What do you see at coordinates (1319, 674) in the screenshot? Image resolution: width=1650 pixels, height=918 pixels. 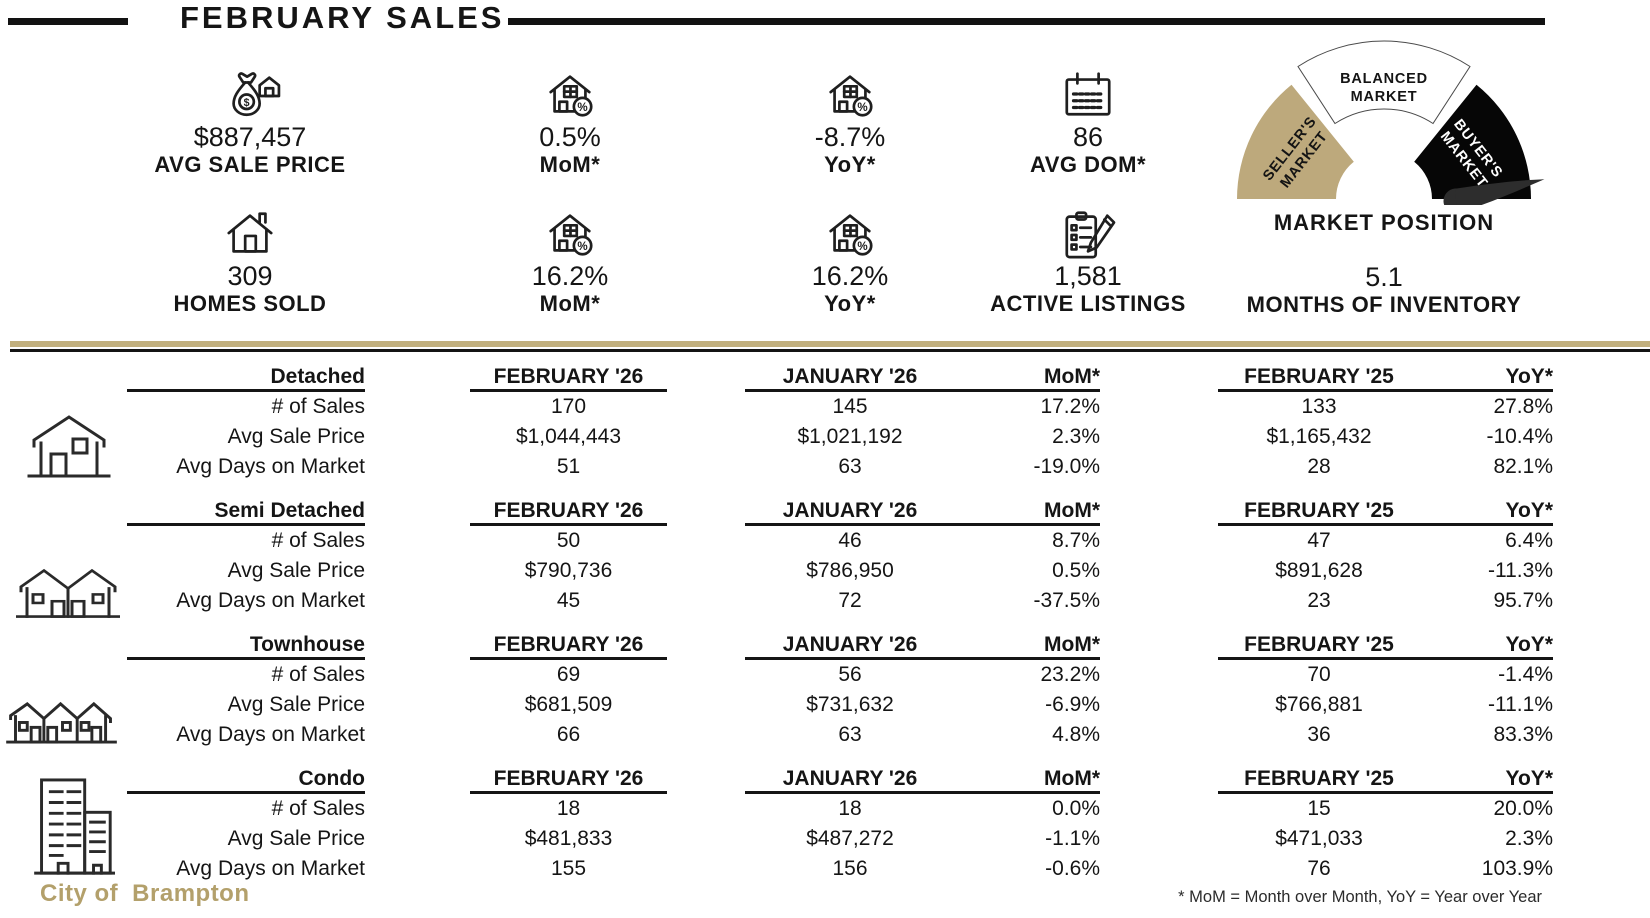 I see `table-cell: 70` at bounding box center [1319, 674].